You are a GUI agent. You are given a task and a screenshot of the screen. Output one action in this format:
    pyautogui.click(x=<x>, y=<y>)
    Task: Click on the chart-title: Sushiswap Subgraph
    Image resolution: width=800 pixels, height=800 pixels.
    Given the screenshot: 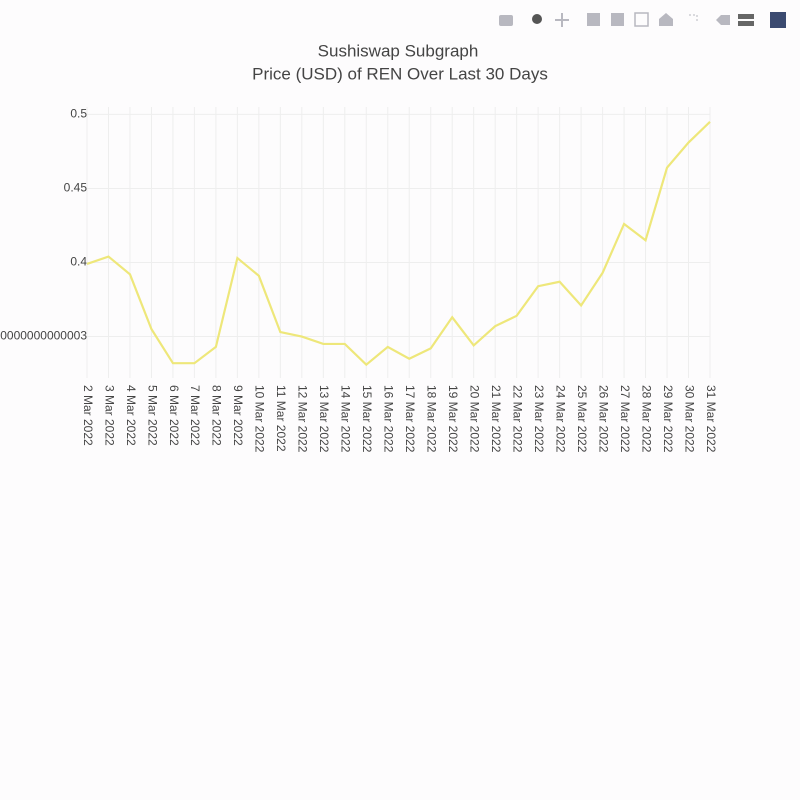 What is the action you would take?
    pyautogui.click(x=398, y=50)
    